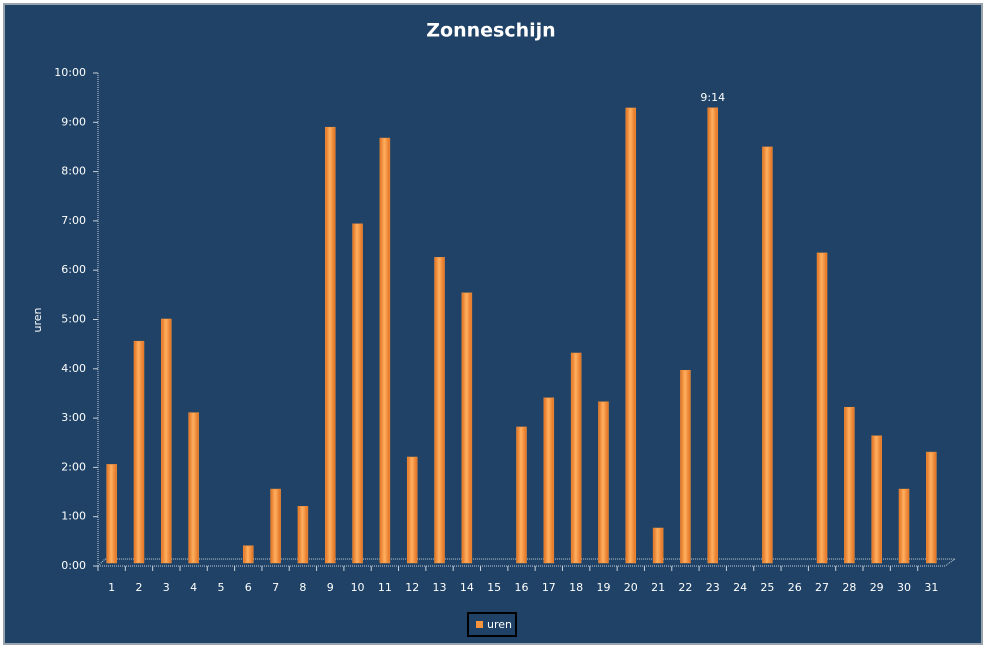 This screenshot has height=652, width=987. What do you see at coordinates (795, 587) in the screenshot?
I see `x-tick-label: 26` at bounding box center [795, 587].